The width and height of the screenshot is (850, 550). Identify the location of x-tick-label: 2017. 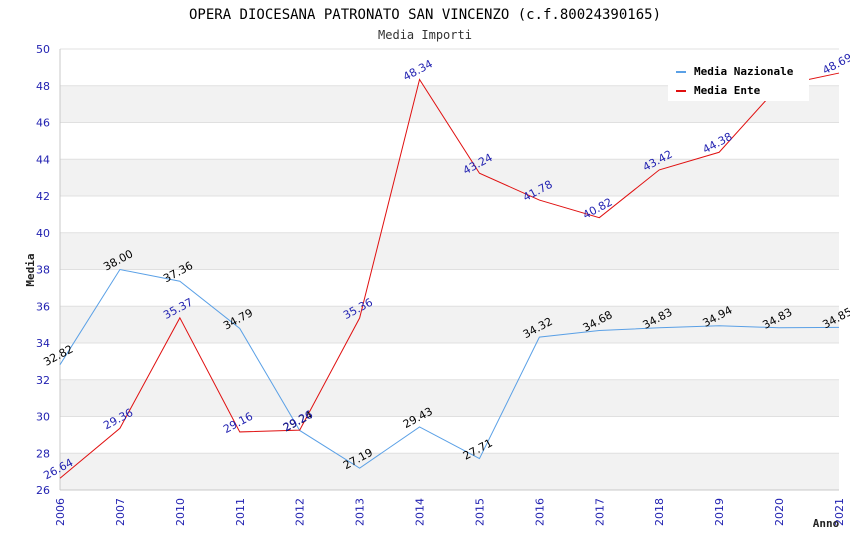
(599, 512).